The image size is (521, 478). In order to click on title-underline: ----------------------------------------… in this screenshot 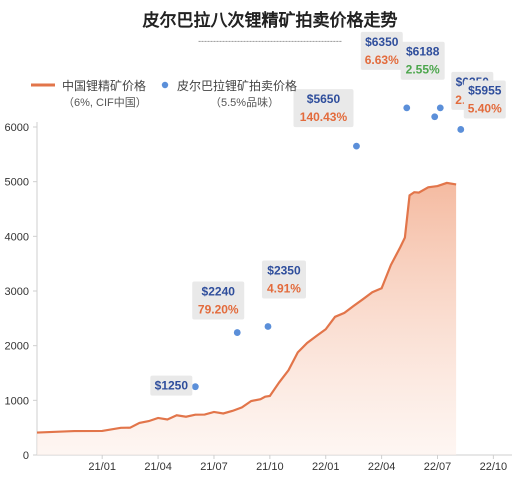, I will do `click(270, 41)`.